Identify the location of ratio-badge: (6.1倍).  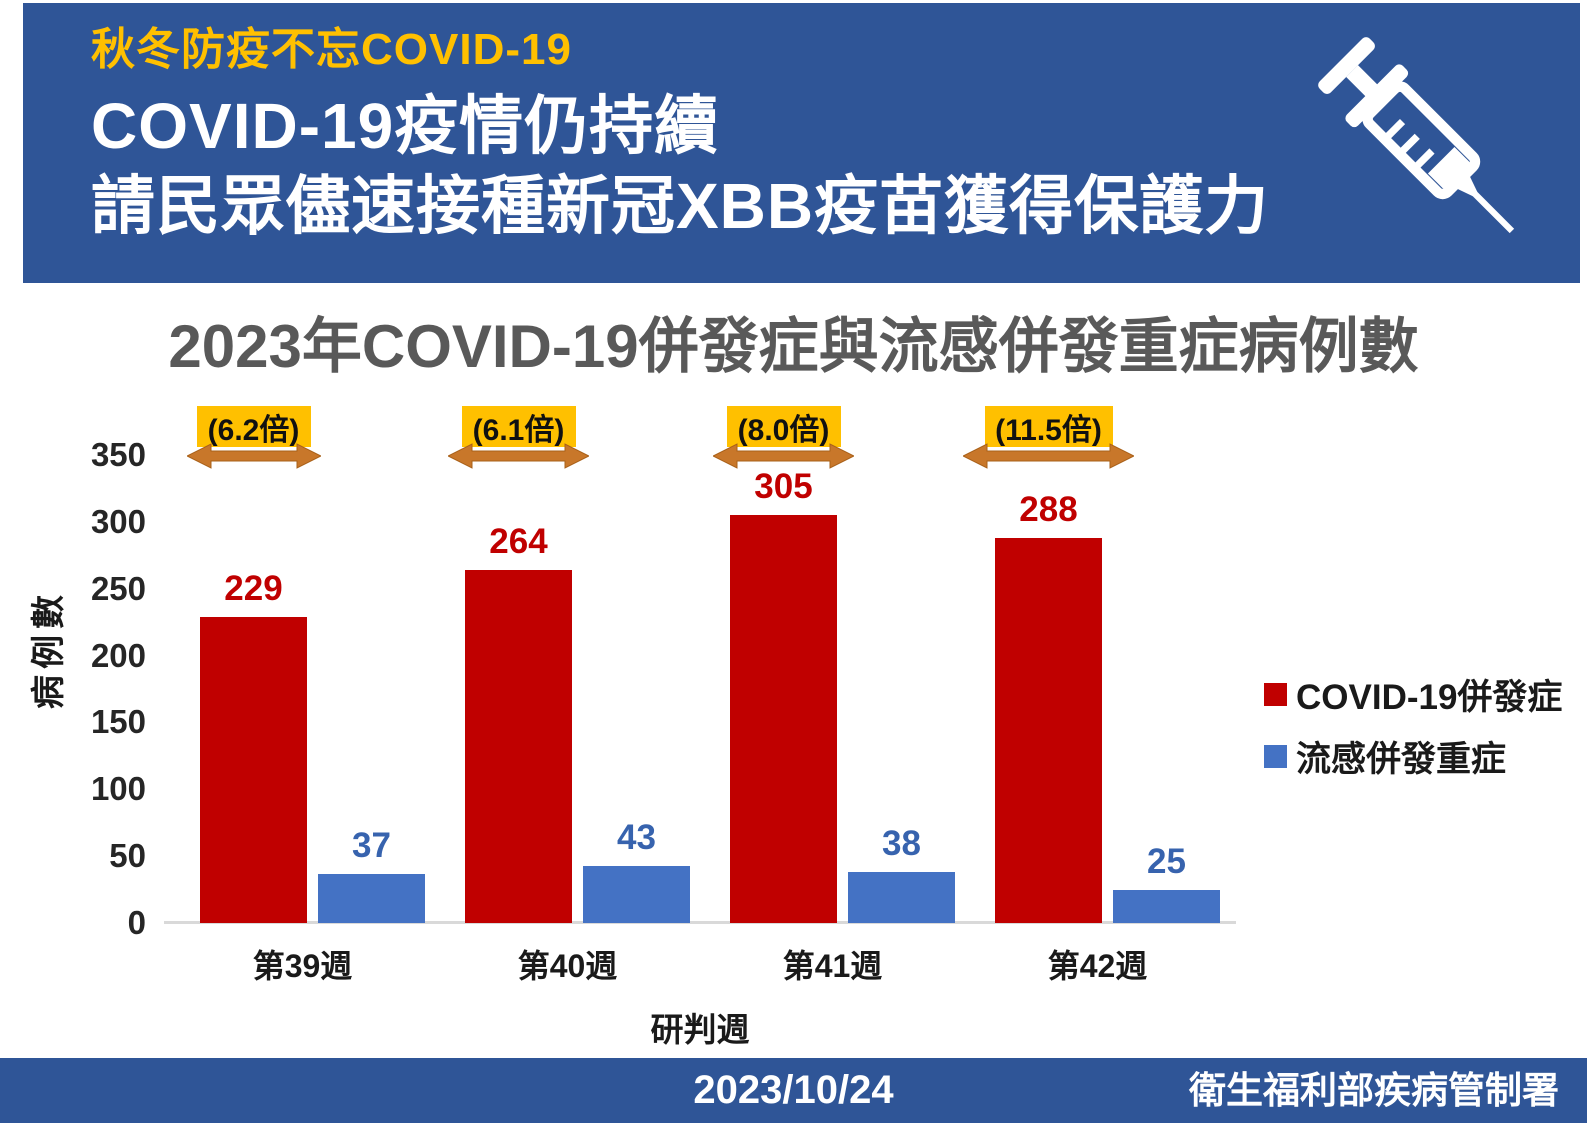
(518, 426).